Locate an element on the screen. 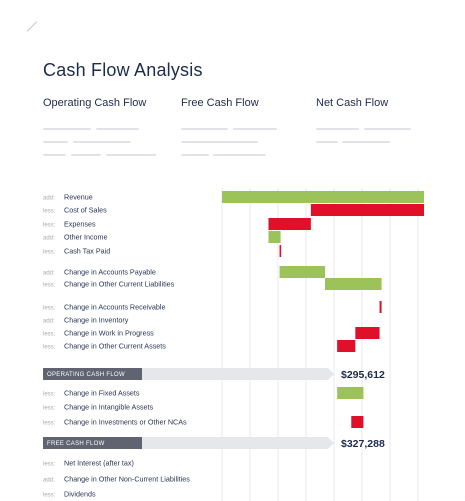 This screenshot has height=501, width=465. row-label: Cash Tax Paid is located at coordinates (87, 251).